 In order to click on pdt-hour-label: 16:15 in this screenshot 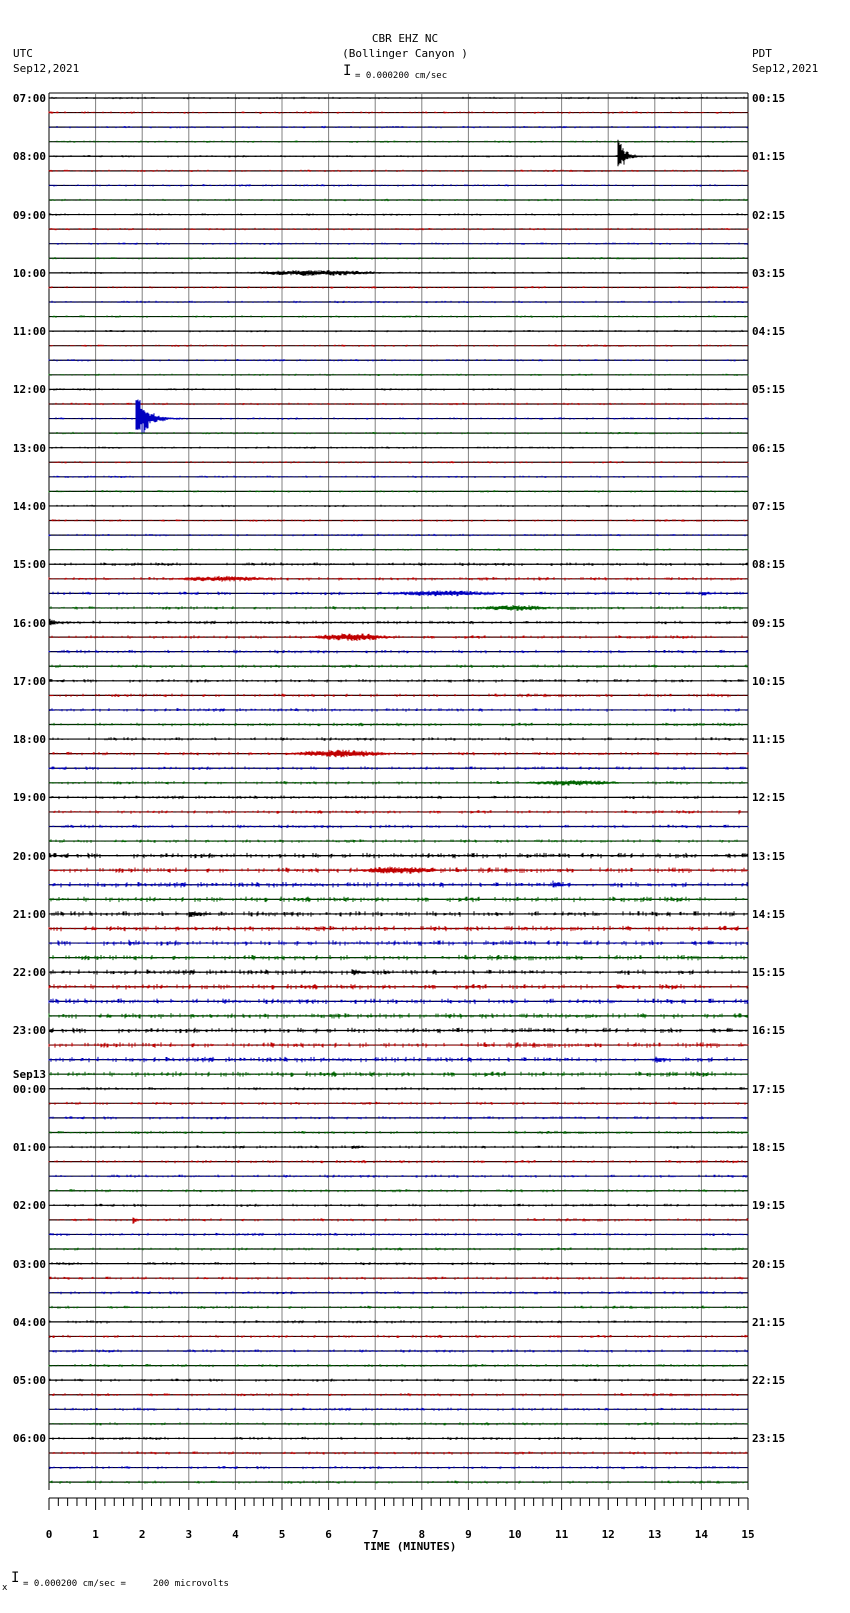, I will do `click(769, 1031)`.